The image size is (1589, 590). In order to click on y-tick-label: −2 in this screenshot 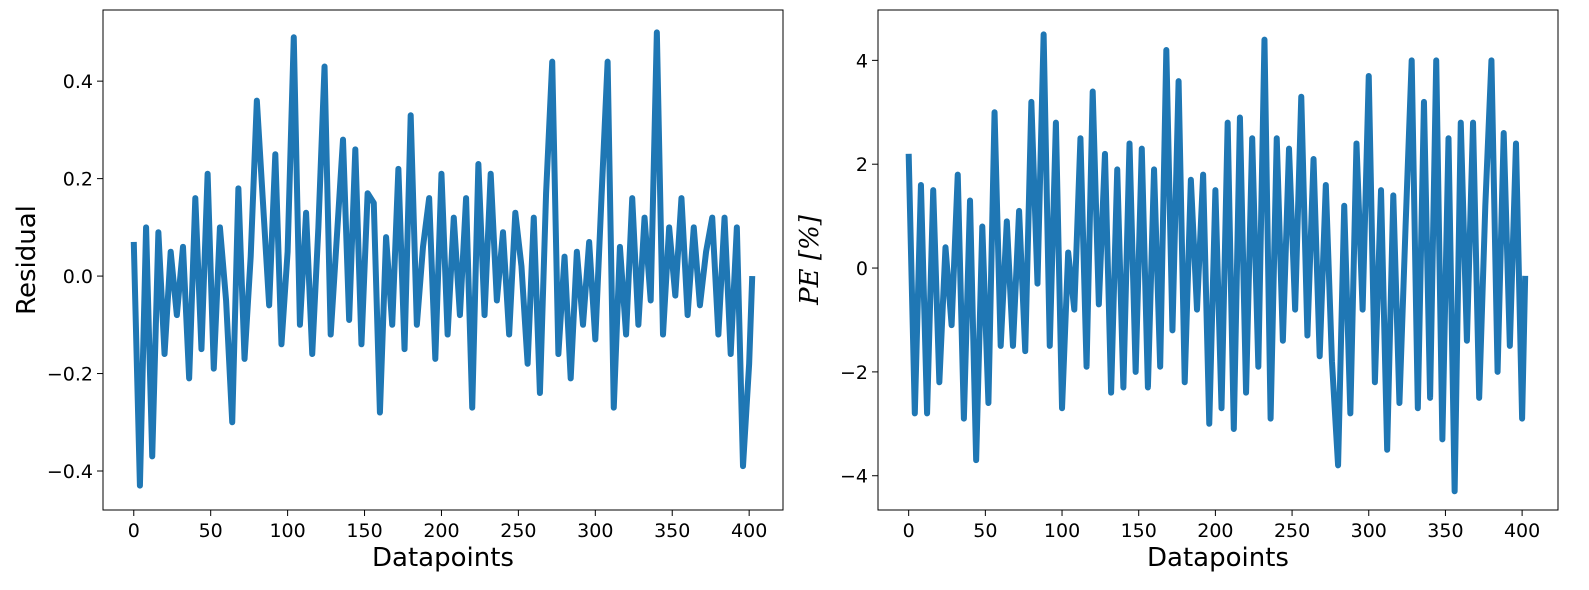, I will do `click(854, 373)`.